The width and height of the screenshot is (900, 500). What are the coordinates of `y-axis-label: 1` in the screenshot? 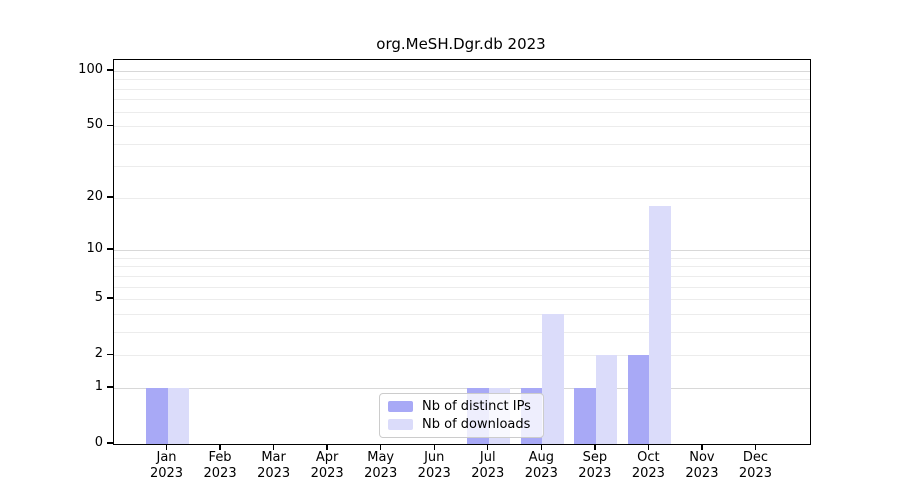 It's located at (98, 386).